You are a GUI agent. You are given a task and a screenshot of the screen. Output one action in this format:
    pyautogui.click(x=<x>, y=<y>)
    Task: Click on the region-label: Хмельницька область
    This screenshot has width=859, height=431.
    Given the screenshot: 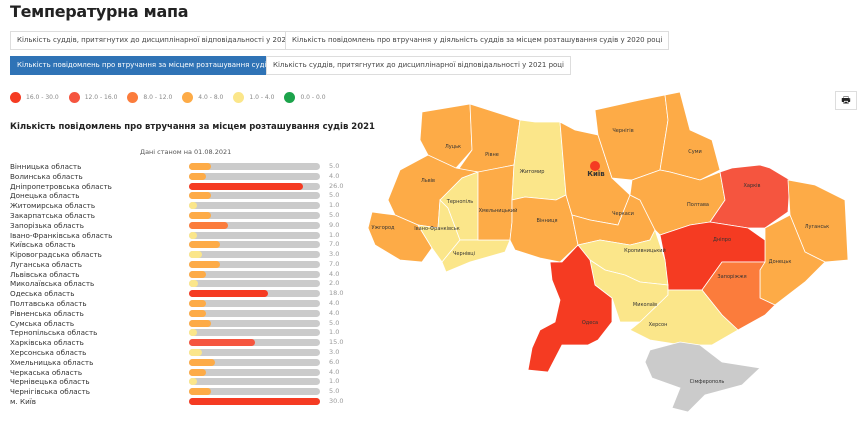 What is the action you would take?
    pyautogui.click(x=52, y=362)
    